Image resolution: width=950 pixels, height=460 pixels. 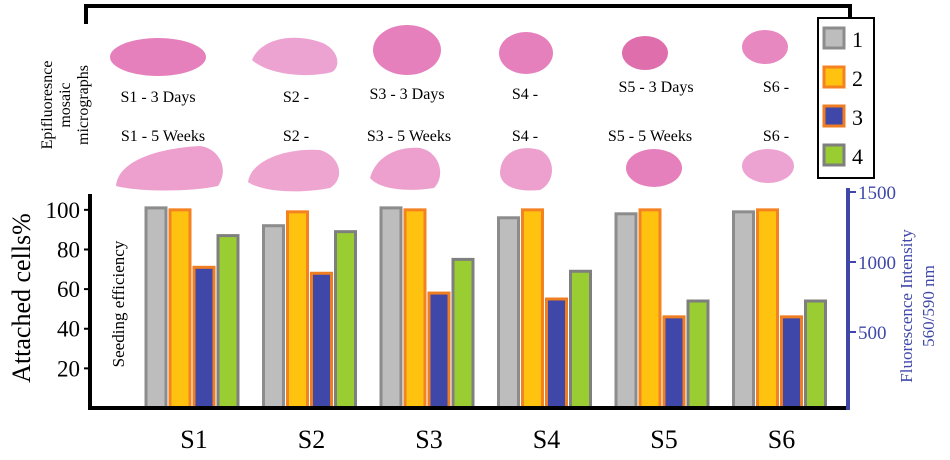 What do you see at coordinates (645, 53) in the screenshot?
I see `micrograph-s5-3days` at bounding box center [645, 53].